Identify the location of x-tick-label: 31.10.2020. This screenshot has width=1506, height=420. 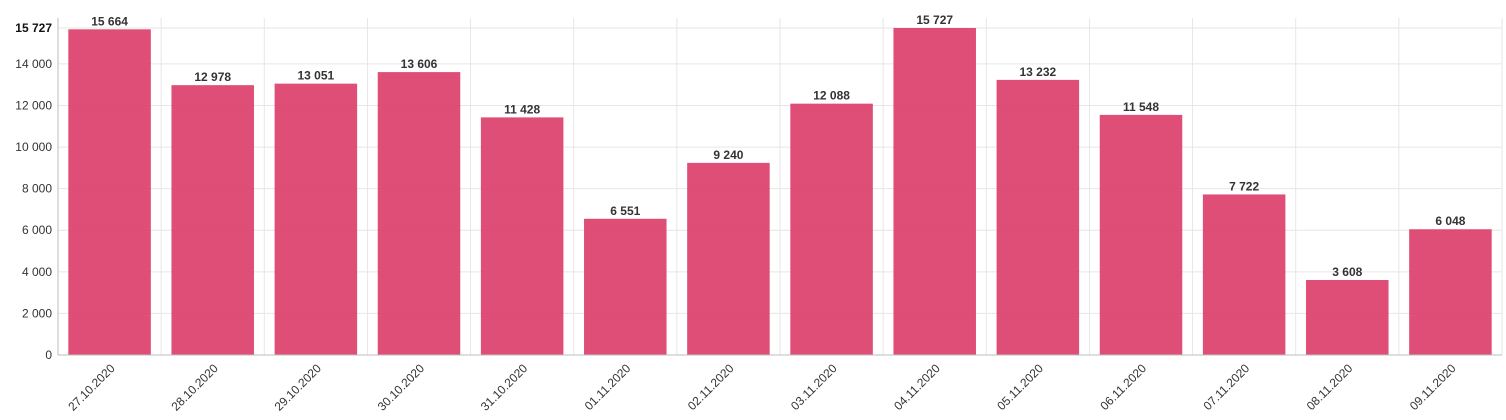
(504, 387).